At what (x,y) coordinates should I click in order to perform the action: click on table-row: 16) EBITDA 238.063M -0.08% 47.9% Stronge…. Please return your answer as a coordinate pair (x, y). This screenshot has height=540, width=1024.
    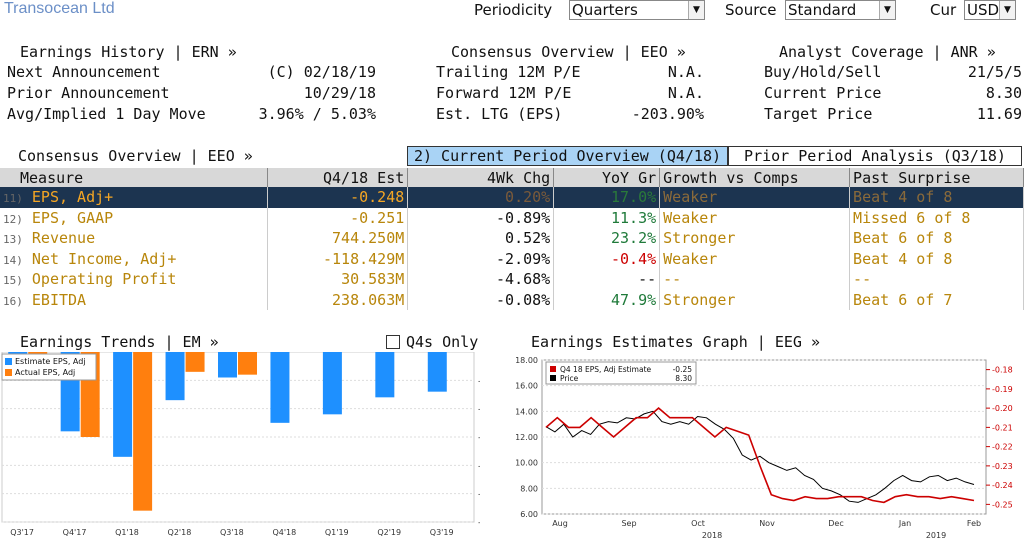
    Looking at the image, I should click on (512, 299).